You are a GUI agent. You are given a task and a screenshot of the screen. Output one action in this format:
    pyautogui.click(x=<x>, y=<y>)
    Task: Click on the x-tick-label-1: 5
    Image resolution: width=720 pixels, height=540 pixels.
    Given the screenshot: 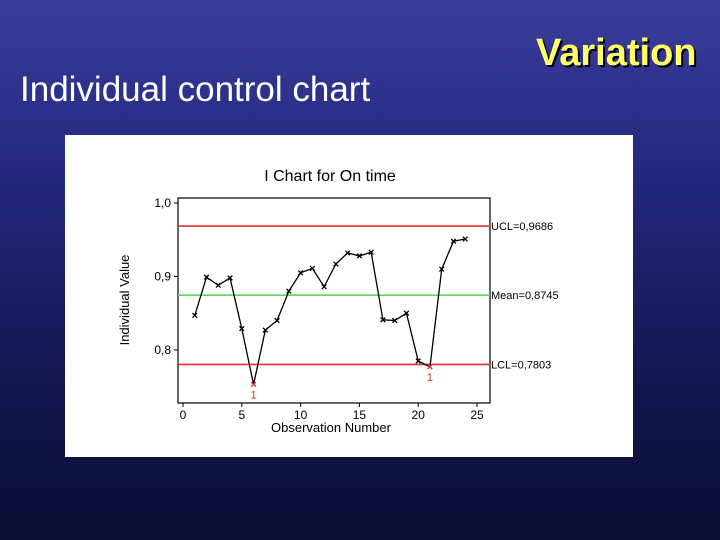 What is the action you would take?
    pyautogui.click(x=241, y=415)
    